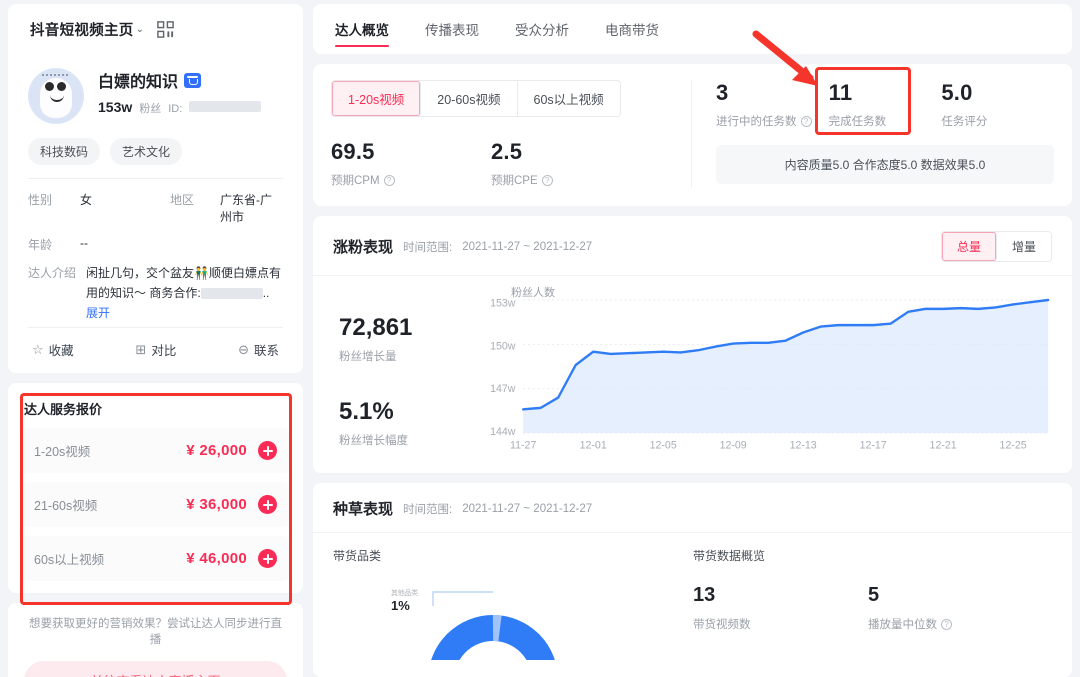 This screenshot has height=677, width=1080. I want to click on platform-label: 抖音短视频主页, so click(82, 30).